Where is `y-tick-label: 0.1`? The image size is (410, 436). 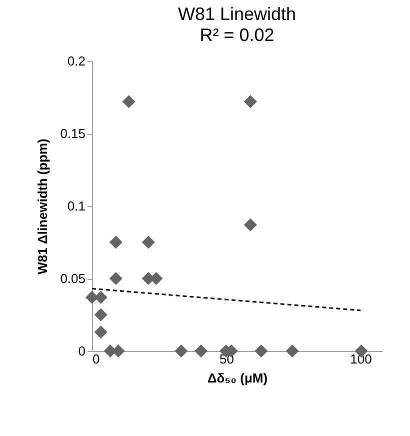 y-tick-label: 0.1 is located at coordinates (76, 206).